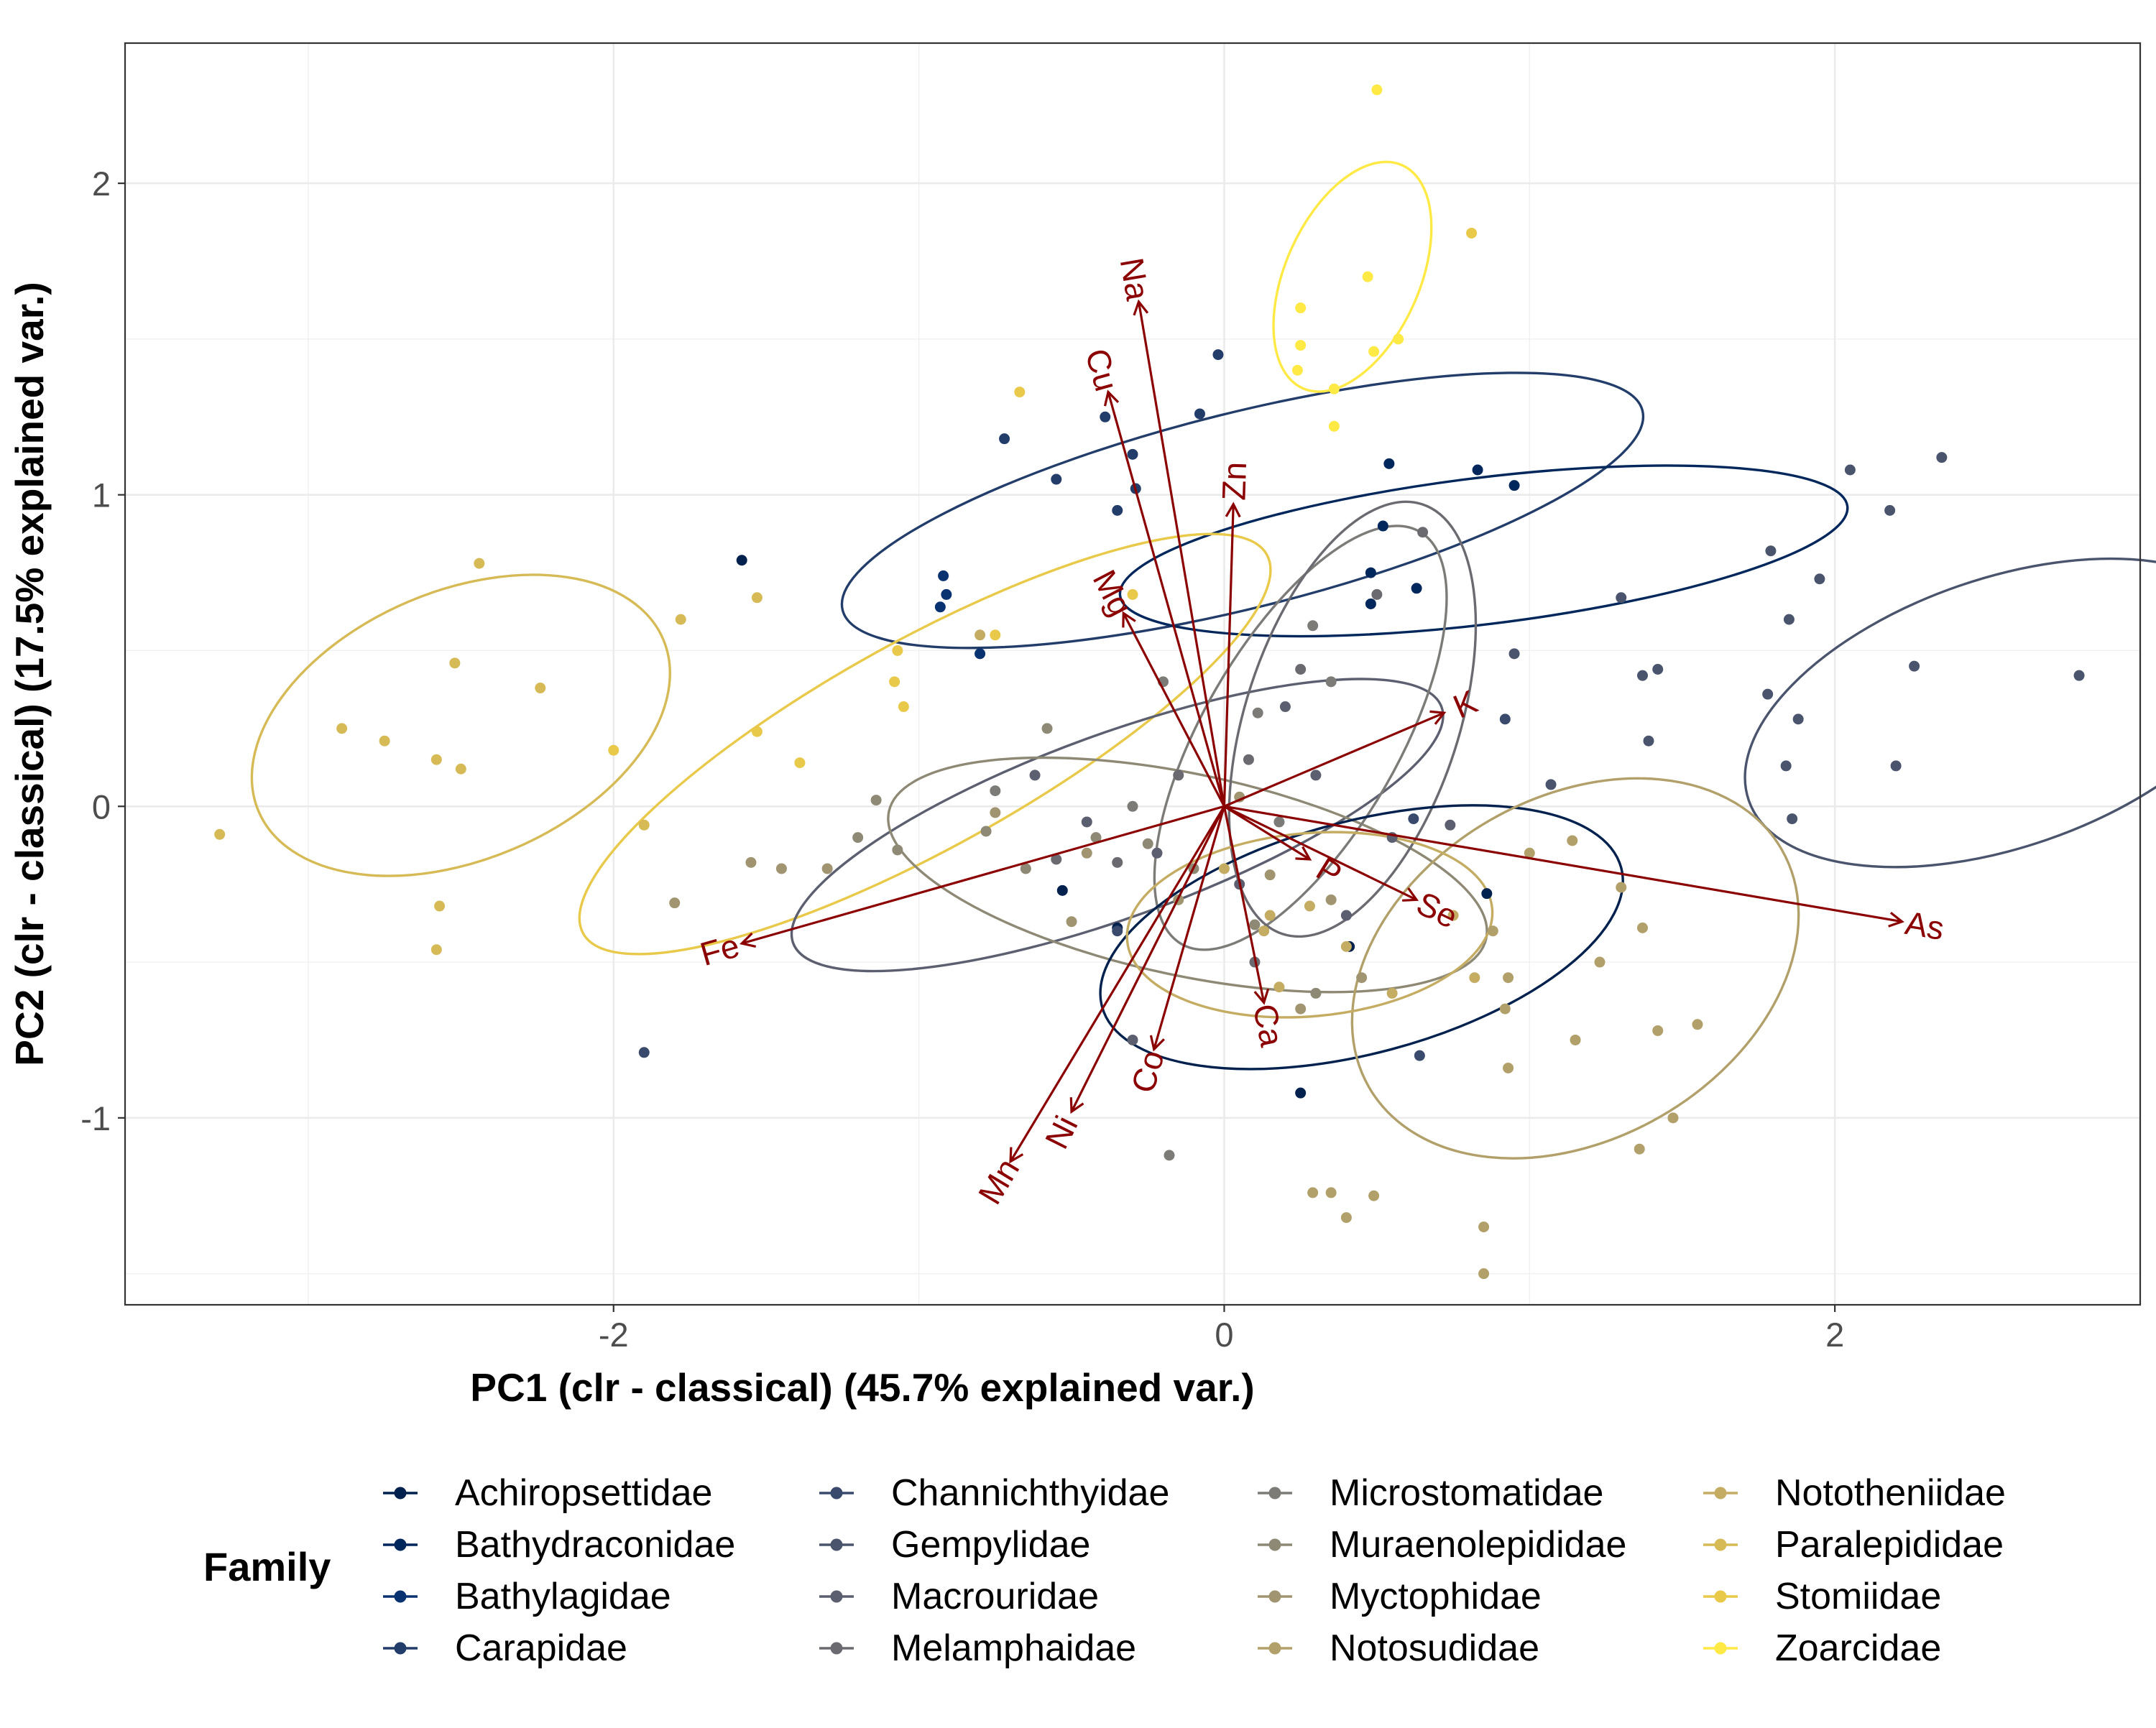 This screenshot has height=1728, width=2156. Describe the element at coordinates (1834, 1335) in the screenshot. I see `x-tick-label: 2` at that location.